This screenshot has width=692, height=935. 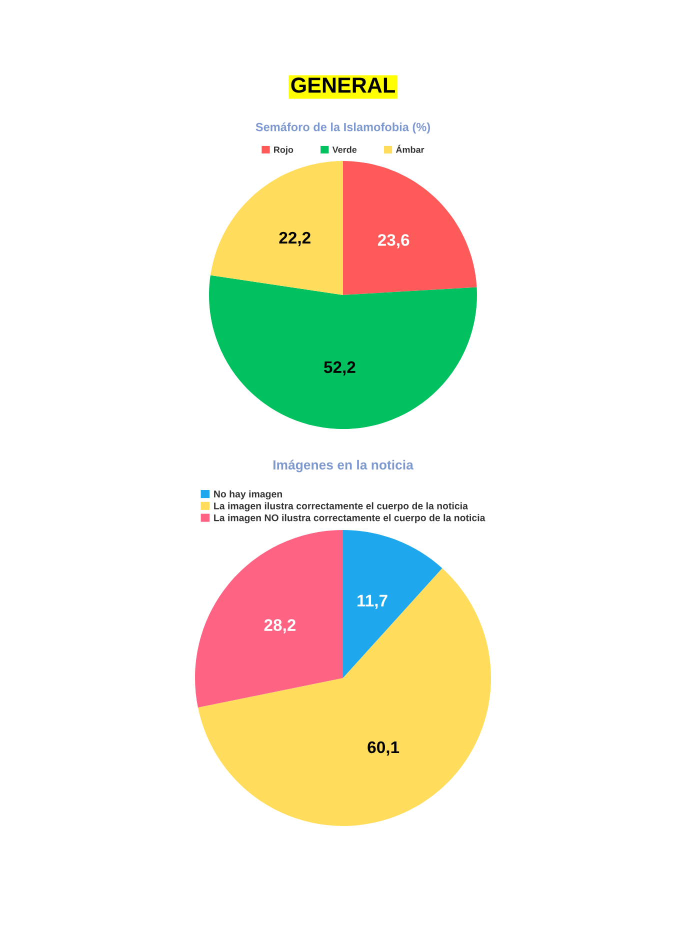 What do you see at coordinates (394, 241) in the screenshot?
I see `data-label: 23,6` at bounding box center [394, 241].